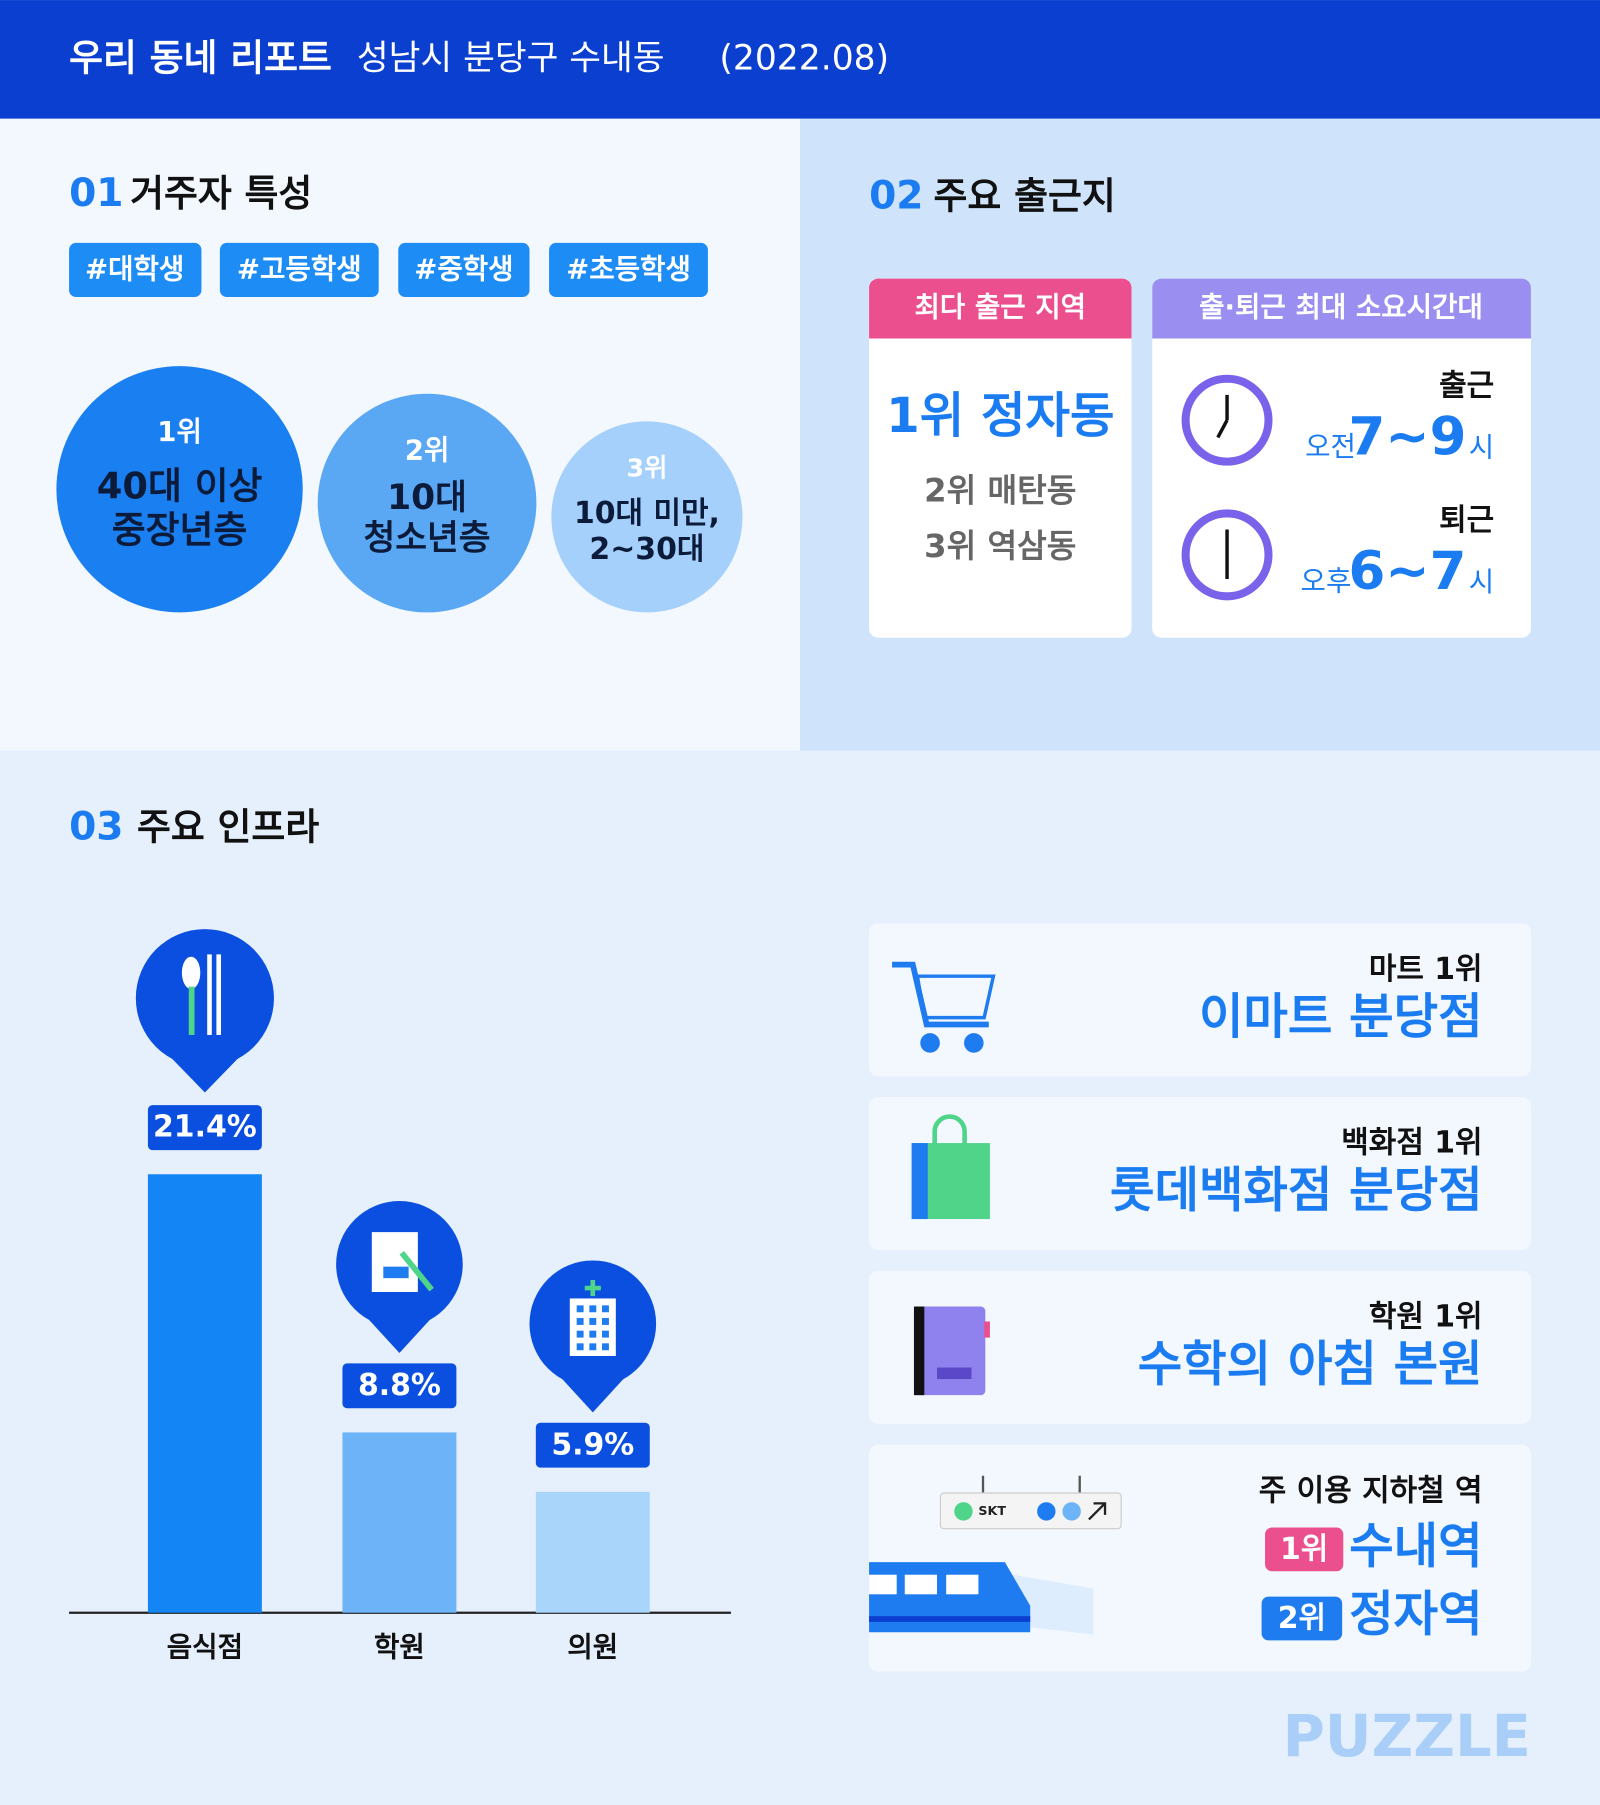  I want to click on place-label: 백화점 1위, so click(1411, 1143).